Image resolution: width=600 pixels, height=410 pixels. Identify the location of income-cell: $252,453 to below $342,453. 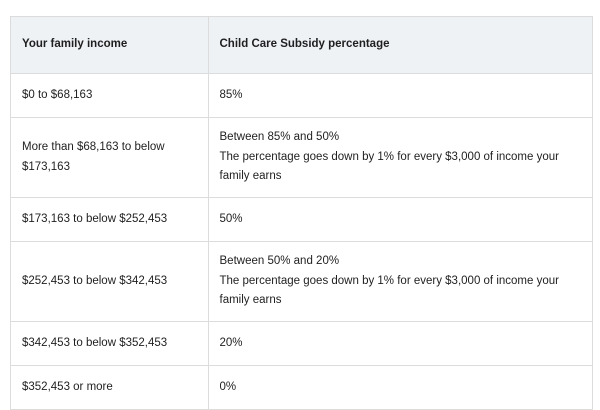
(109, 281).